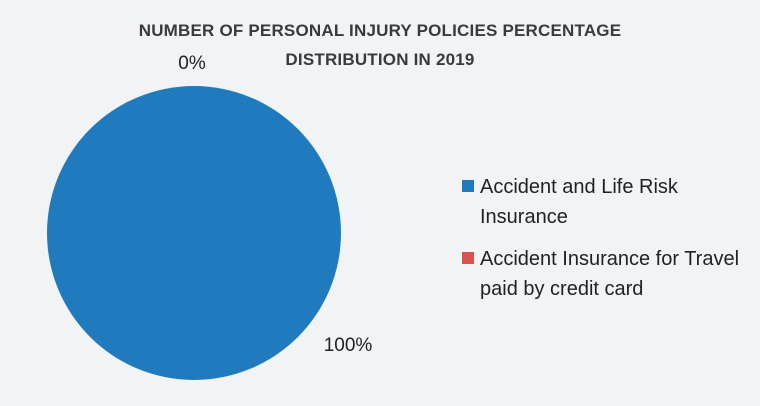 This screenshot has width=760, height=406. What do you see at coordinates (348, 345) in the screenshot?
I see `data-label-1: 100%` at bounding box center [348, 345].